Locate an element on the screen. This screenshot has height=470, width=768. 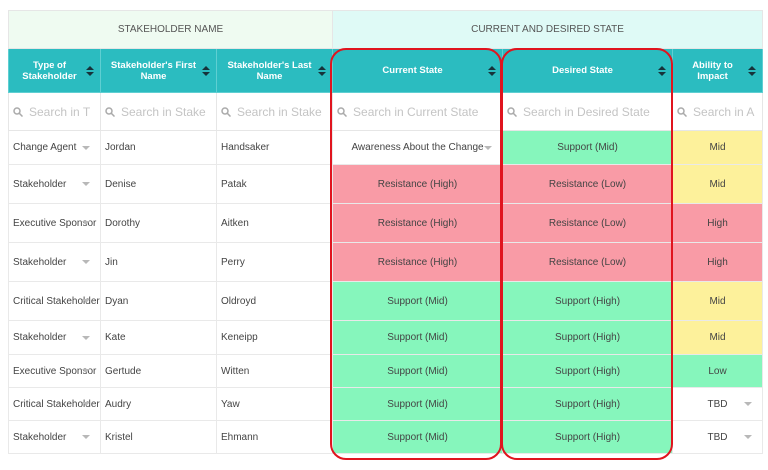
table-cell: Gertude is located at coordinates (158, 371).